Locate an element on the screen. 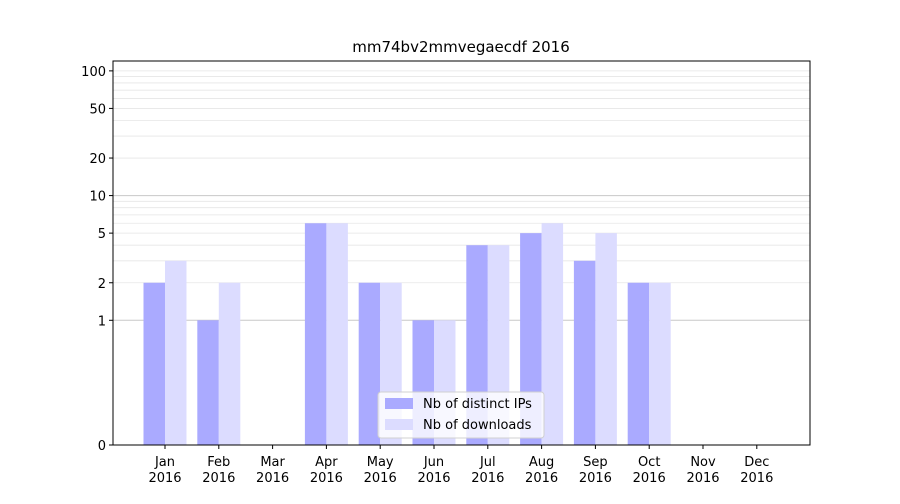  y-tick-label: 2 is located at coordinates (102, 284).